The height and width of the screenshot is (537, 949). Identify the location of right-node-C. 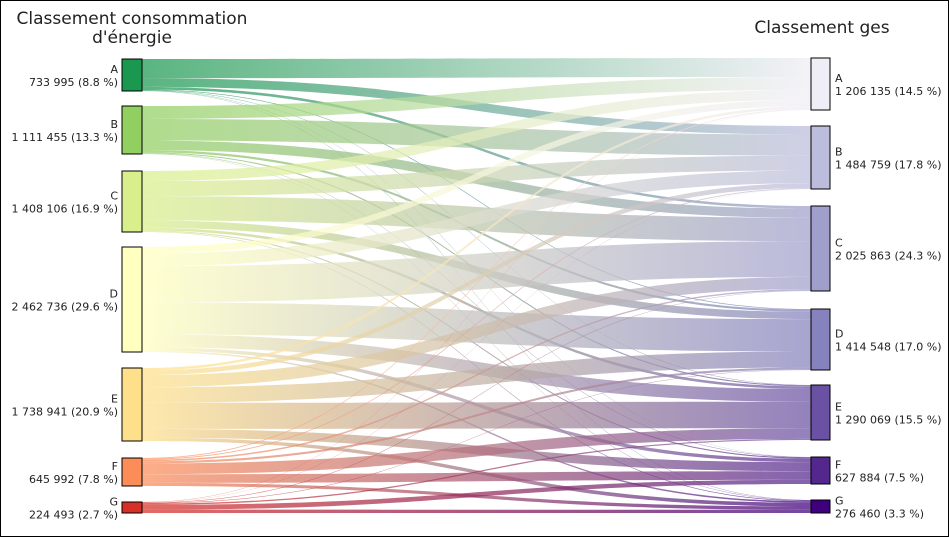
(820, 248).